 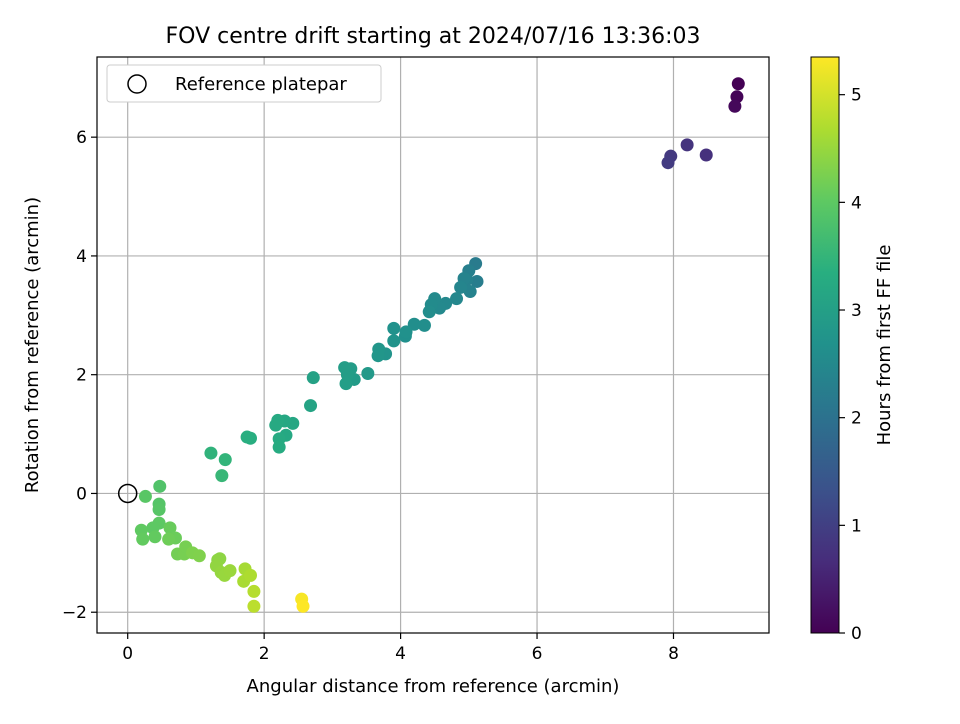 What do you see at coordinates (32, 345) in the screenshot?
I see `y-axis-label: Rotation from reference (arcmin)` at bounding box center [32, 345].